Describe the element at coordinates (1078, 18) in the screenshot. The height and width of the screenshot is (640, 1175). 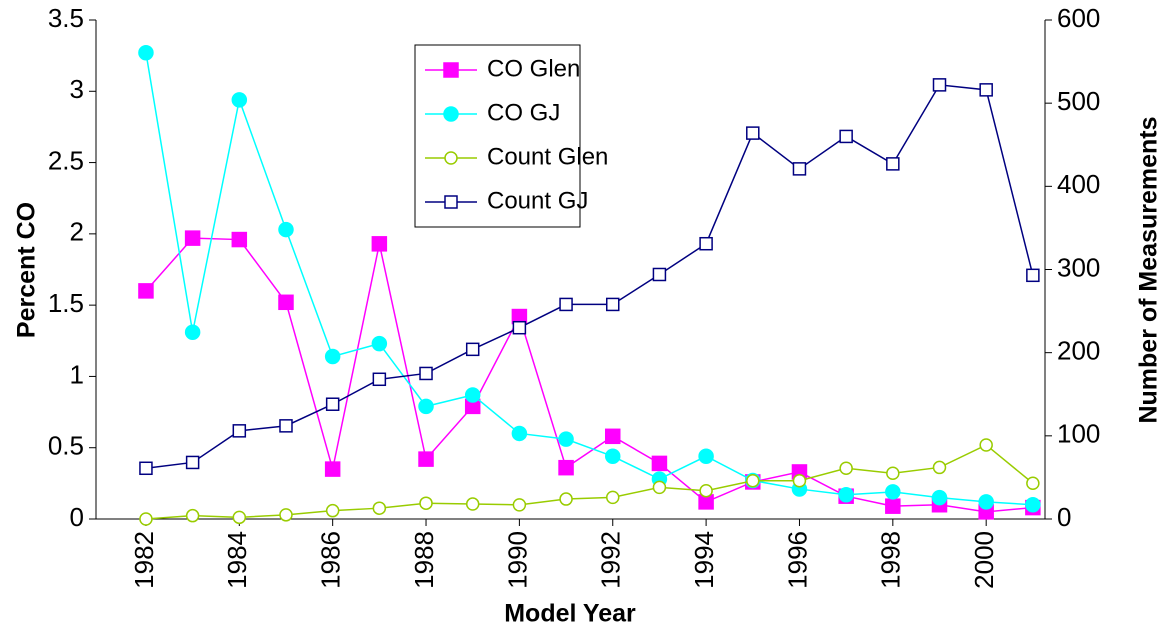
I see `y2-tick-label: 600` at that location.